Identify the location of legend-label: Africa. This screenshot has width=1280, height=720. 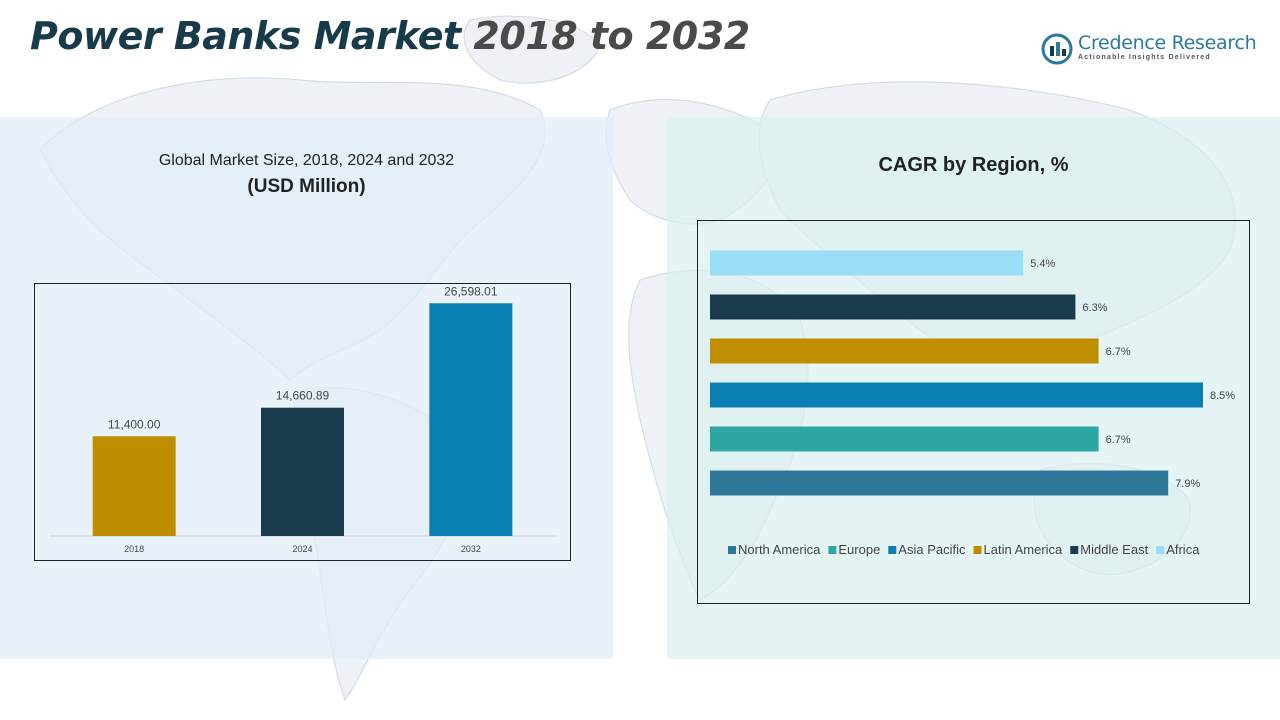
(1183, 549).